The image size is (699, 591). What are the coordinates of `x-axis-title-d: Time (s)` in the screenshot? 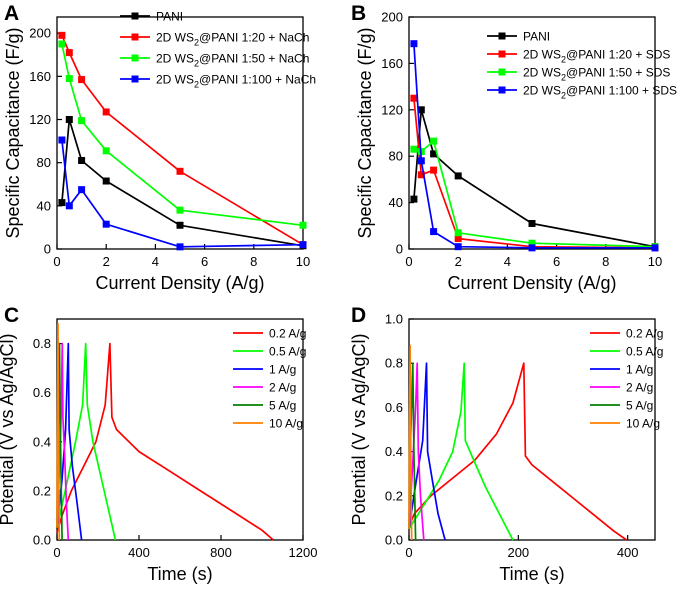 It's located at (531, 574).